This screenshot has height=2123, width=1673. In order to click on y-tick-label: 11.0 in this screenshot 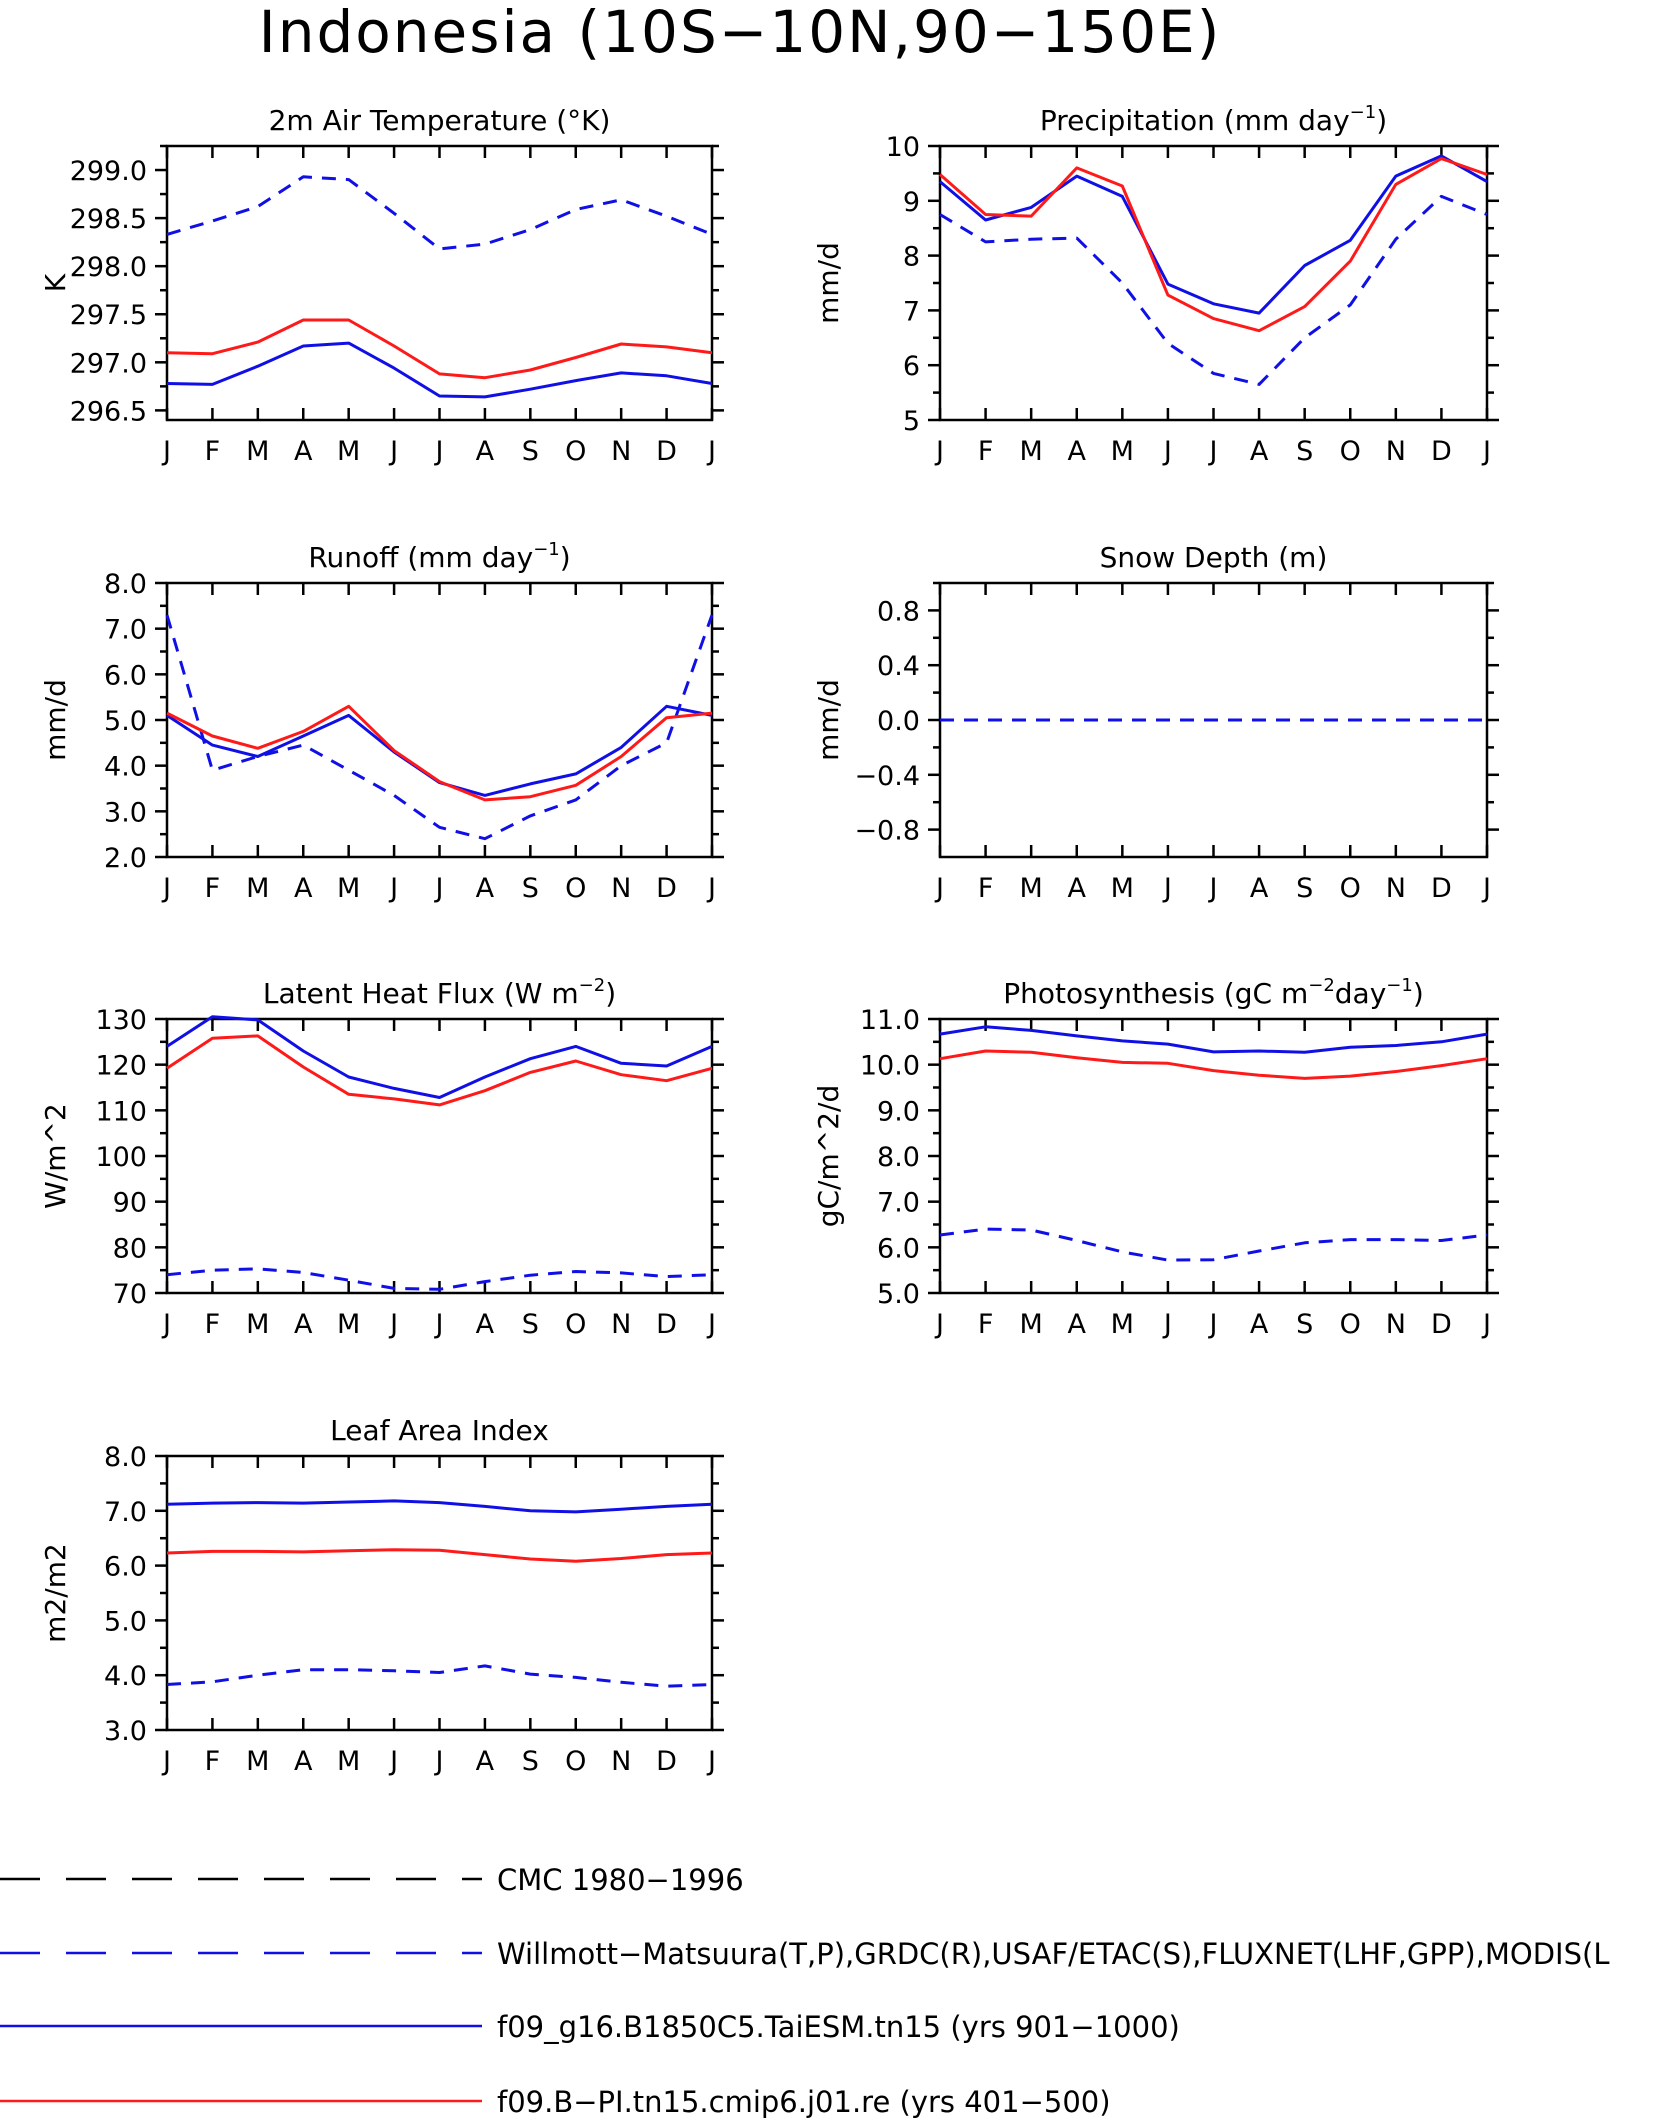, I will do `click(890, 1020)`.